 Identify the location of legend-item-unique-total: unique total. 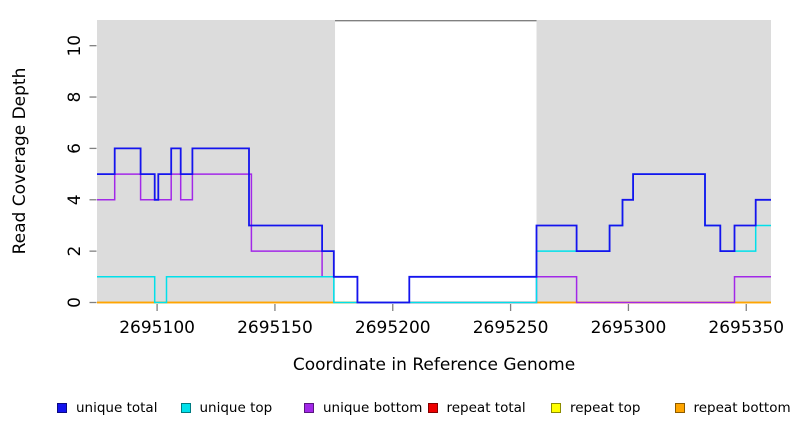
(107, 408).